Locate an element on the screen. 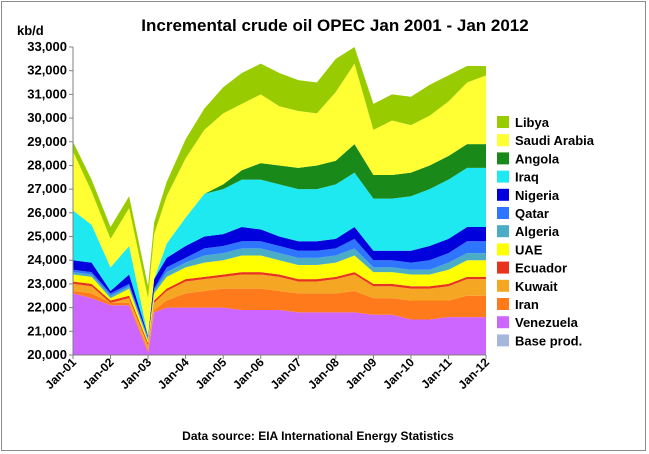 The height and width of the screenshot is (454, 649). legend-item: Algeria is located at coordinates (528, 231).